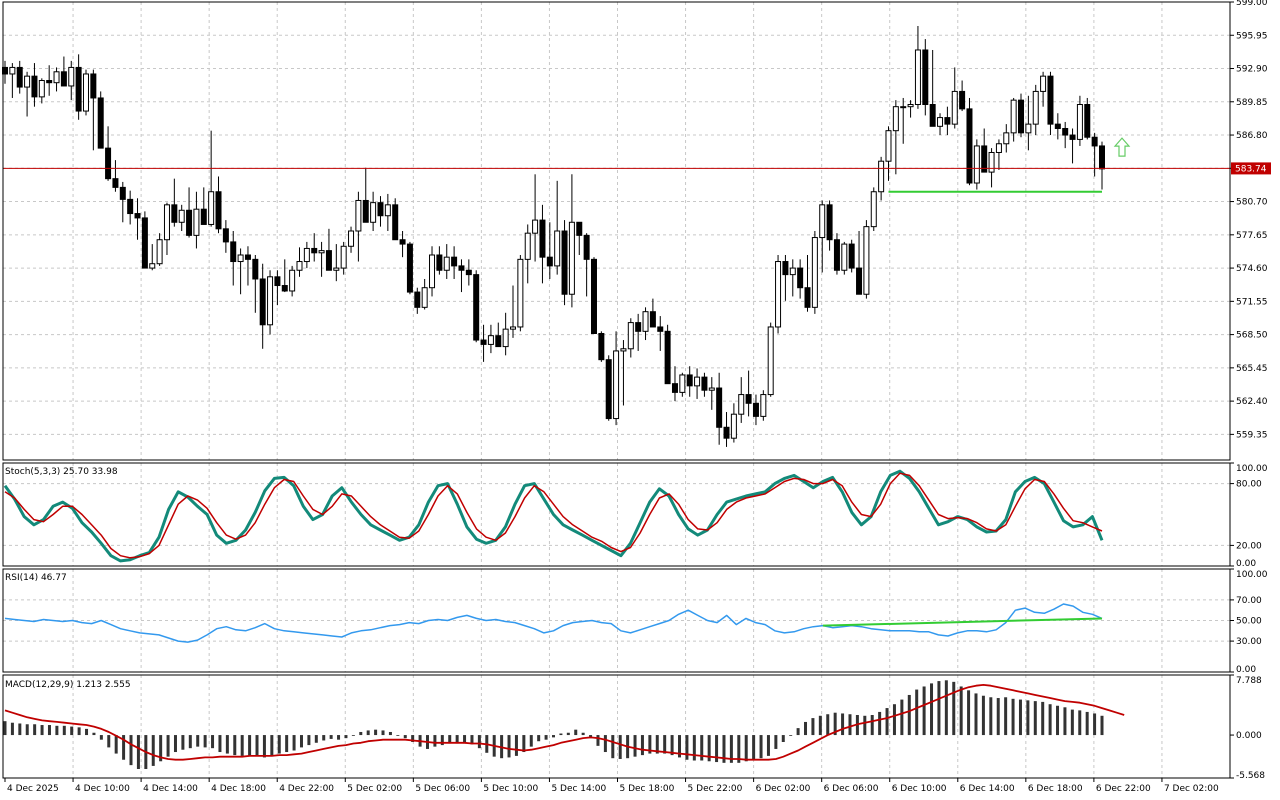 The width and height of the screenshot is (1280, 800). I want to click on stochastic-panel, so click(553, 516).